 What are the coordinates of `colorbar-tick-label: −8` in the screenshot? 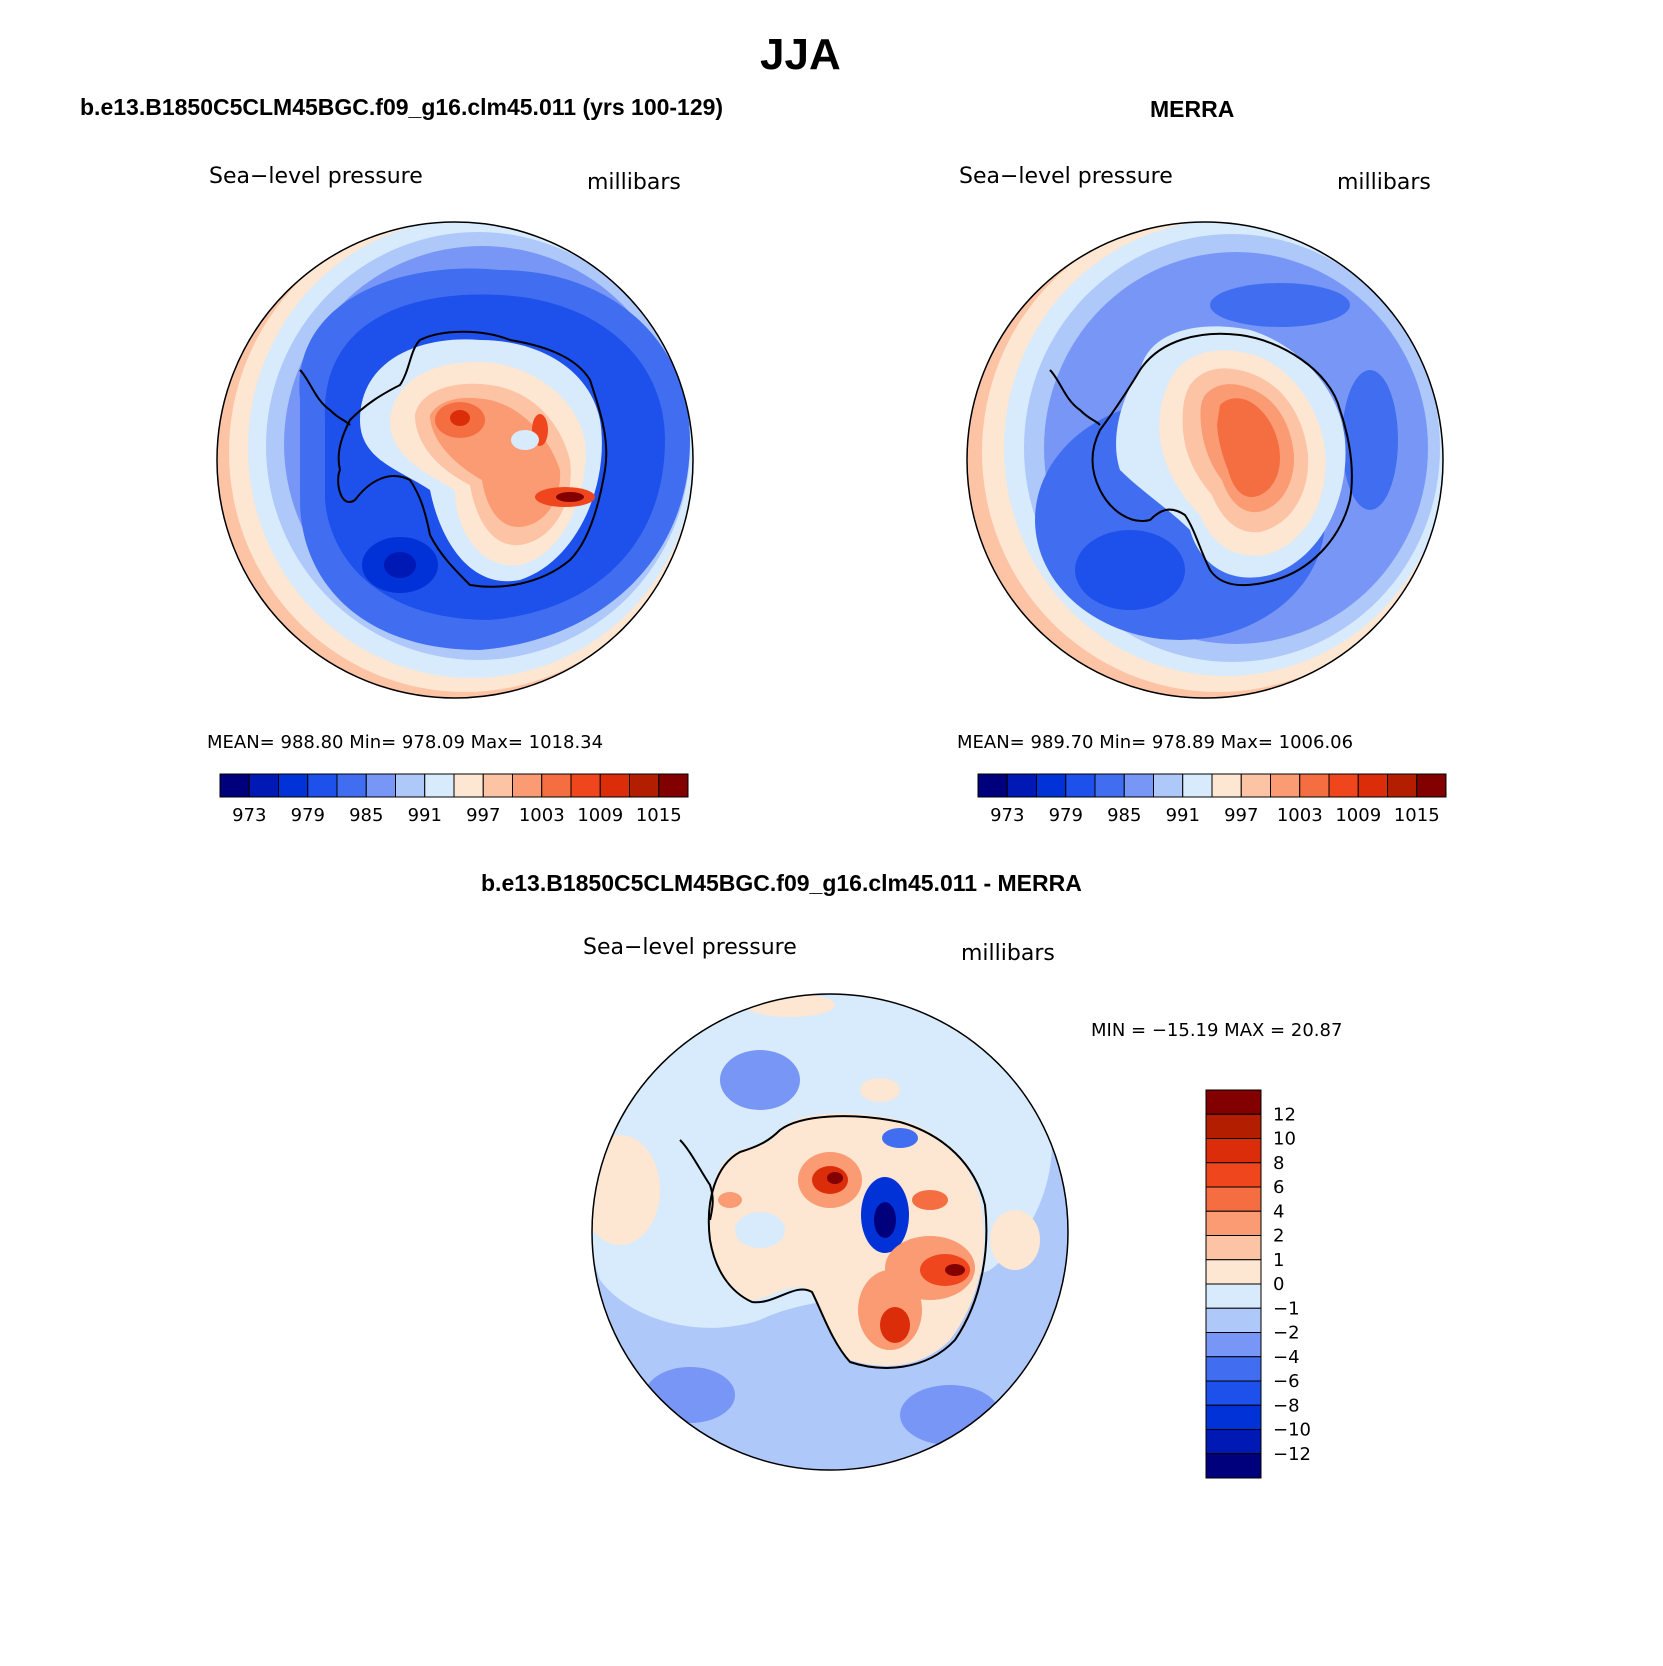 It's located at (1286, 1405).